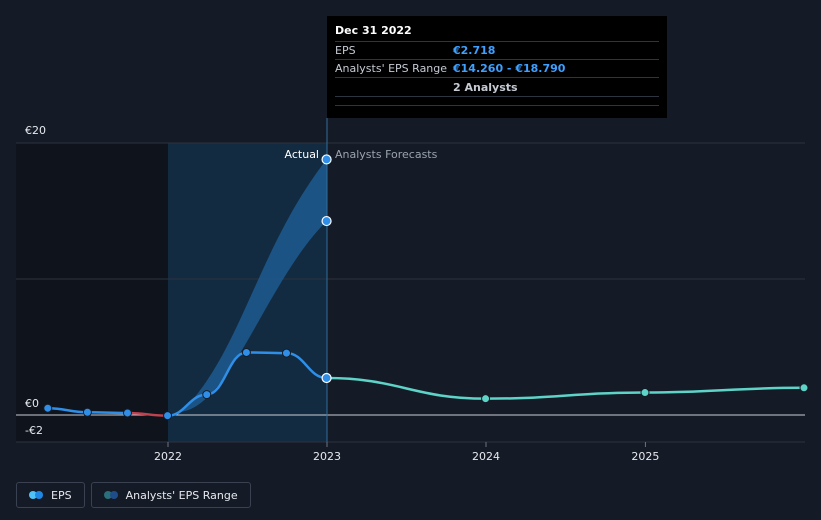  I want to click on legend-item-range: Analysts' EPS Range, so click(170, 495).